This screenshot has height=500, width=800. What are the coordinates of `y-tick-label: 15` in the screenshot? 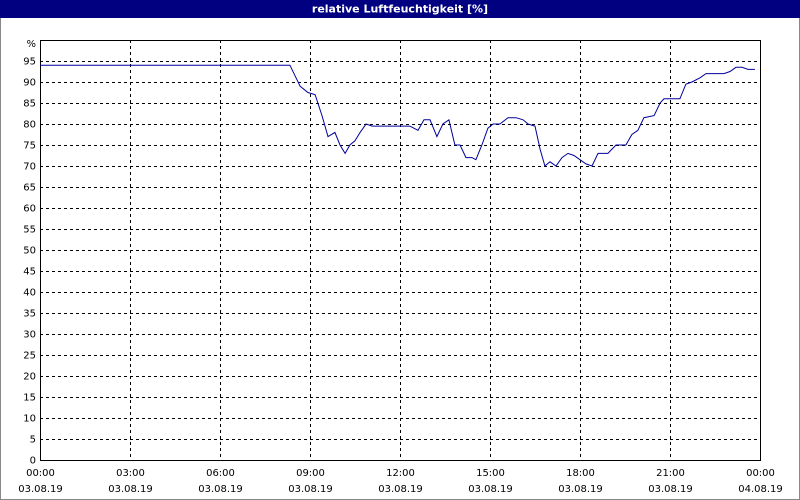 It's located at (29, 398).